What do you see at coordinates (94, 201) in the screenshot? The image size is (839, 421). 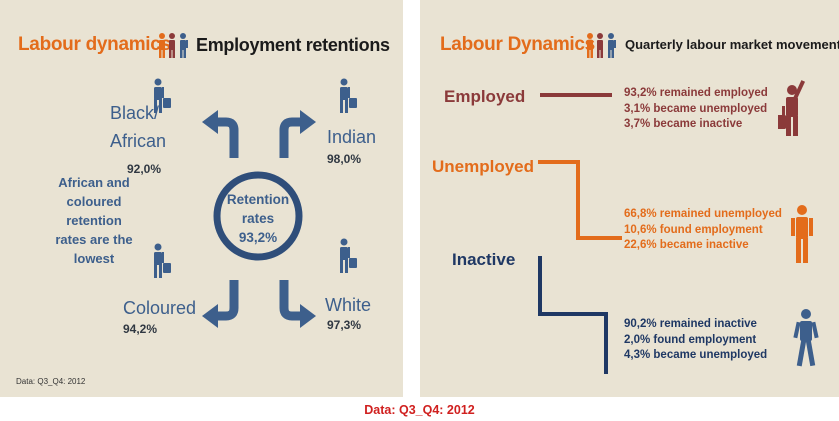 I see `retention-note-line: coloured` at bounding box center [94, 201].